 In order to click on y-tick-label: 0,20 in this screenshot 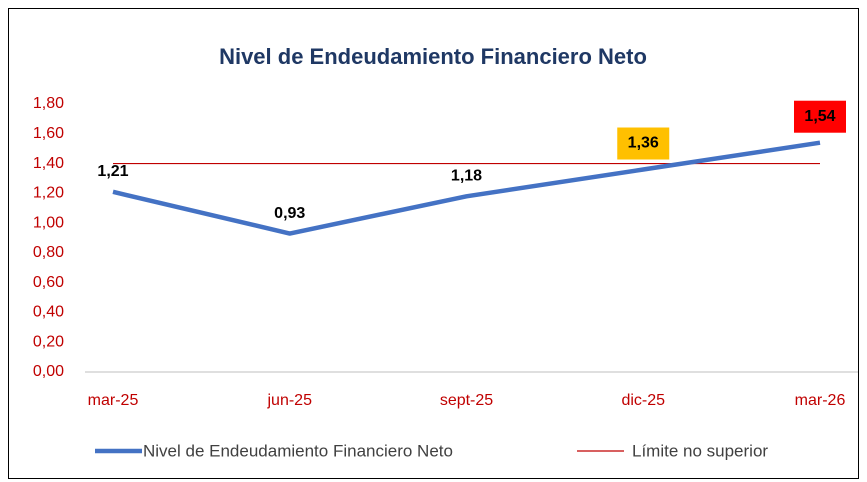, I will do `click(48, 341)`.